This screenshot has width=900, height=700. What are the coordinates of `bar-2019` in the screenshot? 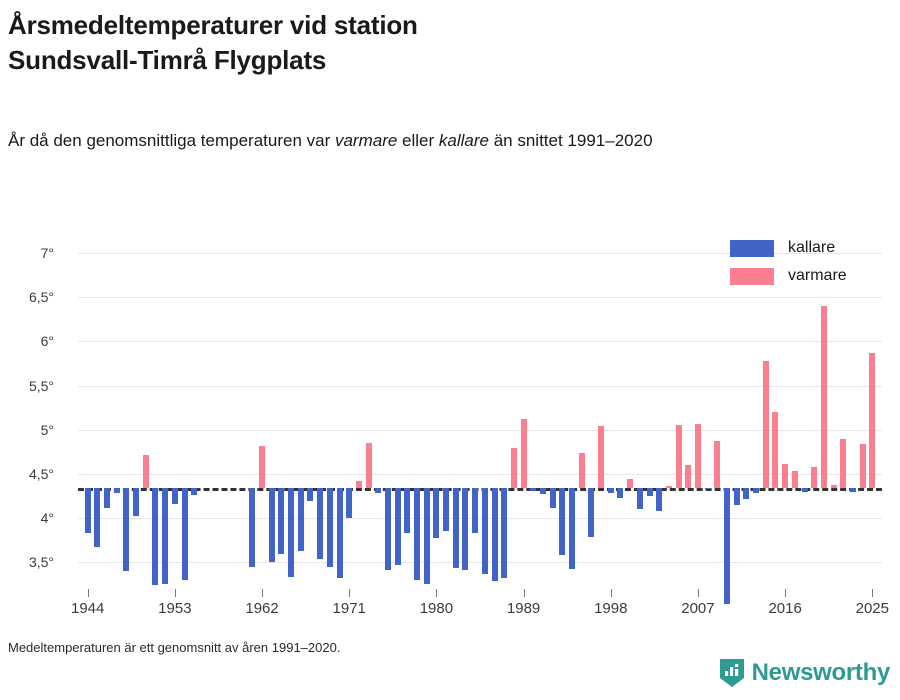 It's located at (814, 477).